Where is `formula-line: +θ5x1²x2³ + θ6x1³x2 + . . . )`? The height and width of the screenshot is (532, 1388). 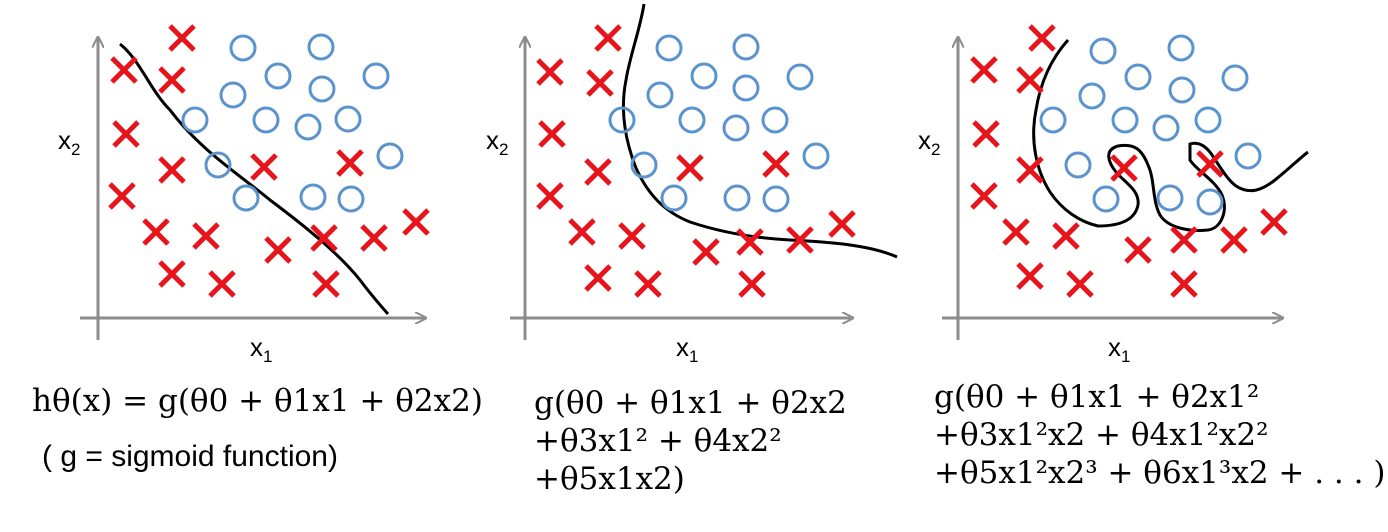 formula-line: +θ5x1²x2³ + θ6x1³x2 + . . . ) is located at coordinates (1160, 473).